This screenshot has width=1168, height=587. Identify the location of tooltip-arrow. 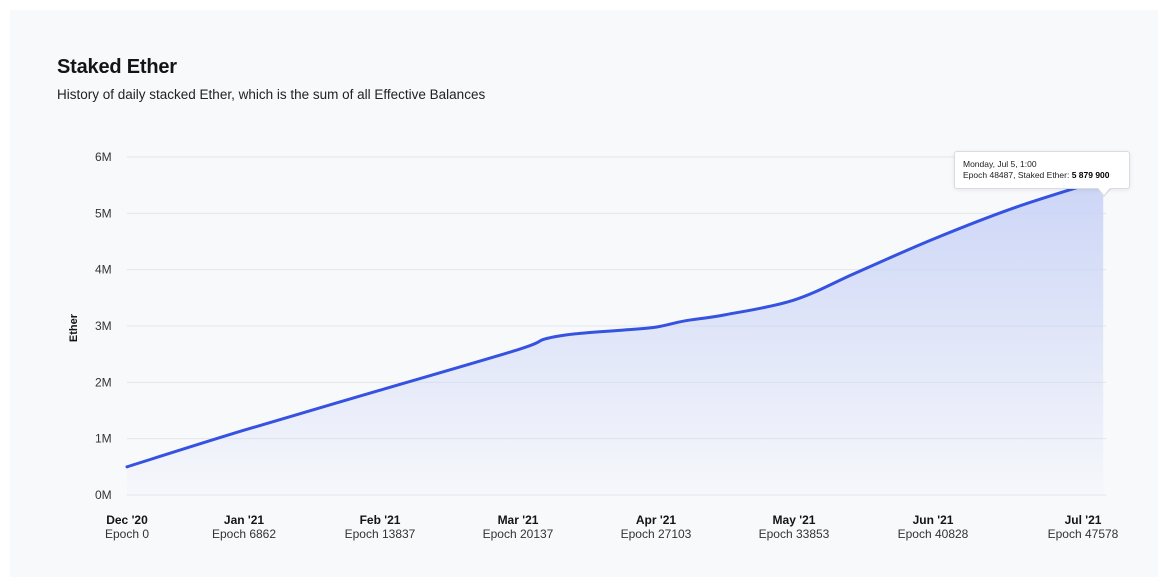
(1104, 191).